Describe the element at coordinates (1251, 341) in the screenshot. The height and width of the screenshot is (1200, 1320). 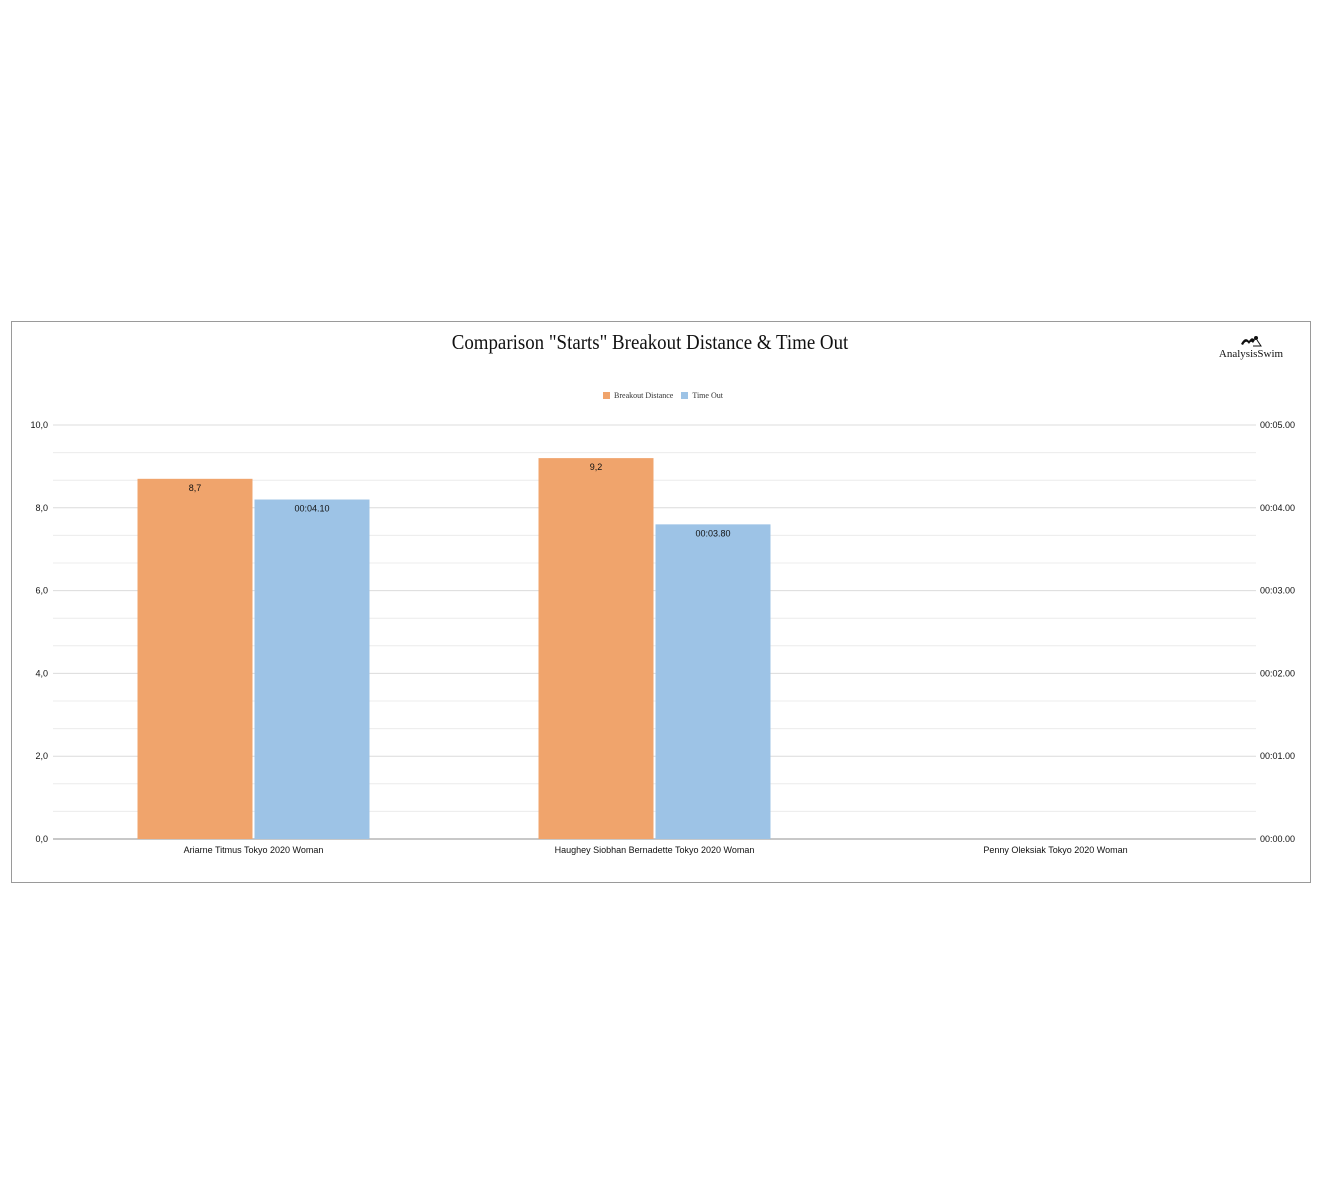
I see `swimmer-icon` at that location.